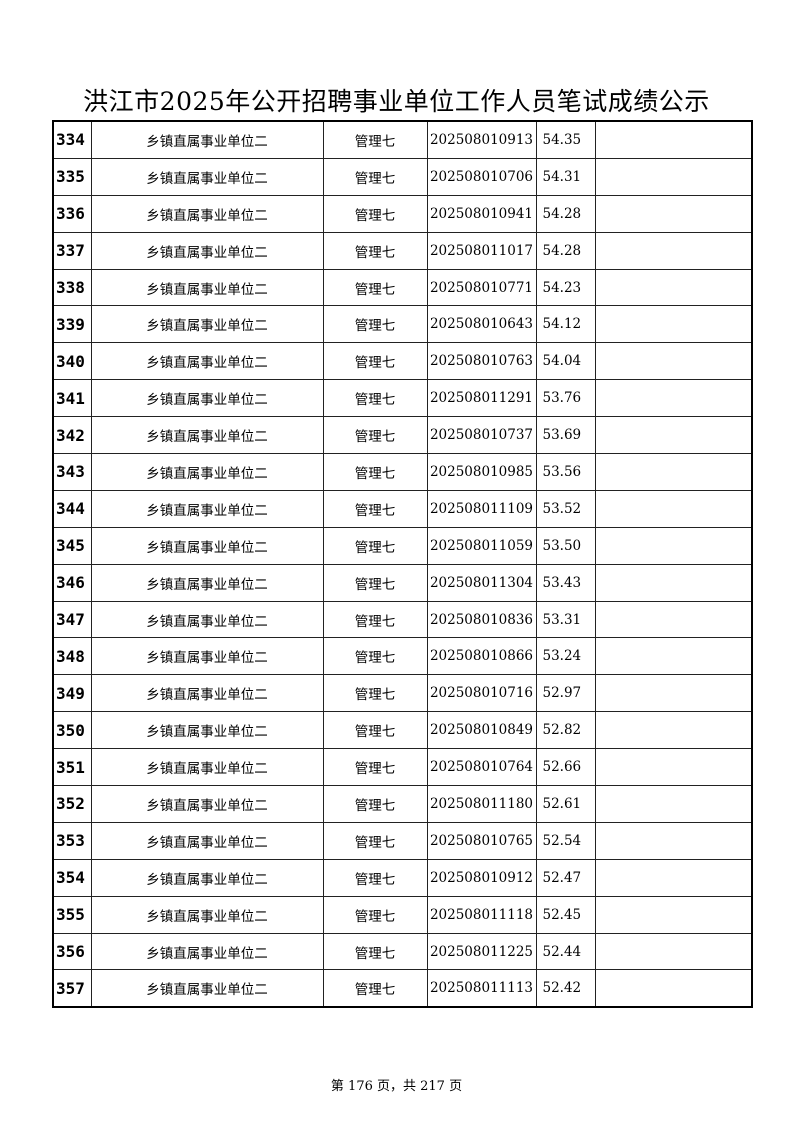 The image size is (793, 1122). I want to click on score-cell: 52.45, so click(565, 914).